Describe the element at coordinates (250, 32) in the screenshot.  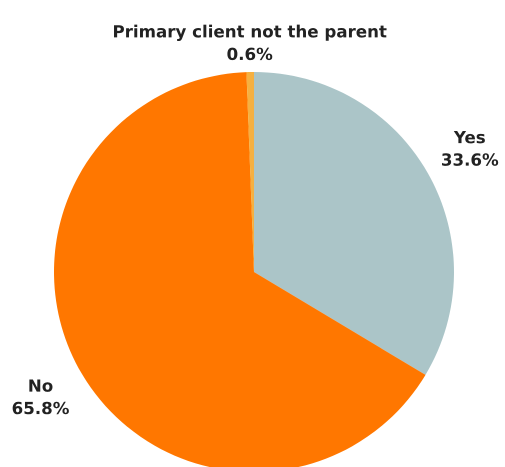
I see `slice-label: Primary client not the parent` at that location.